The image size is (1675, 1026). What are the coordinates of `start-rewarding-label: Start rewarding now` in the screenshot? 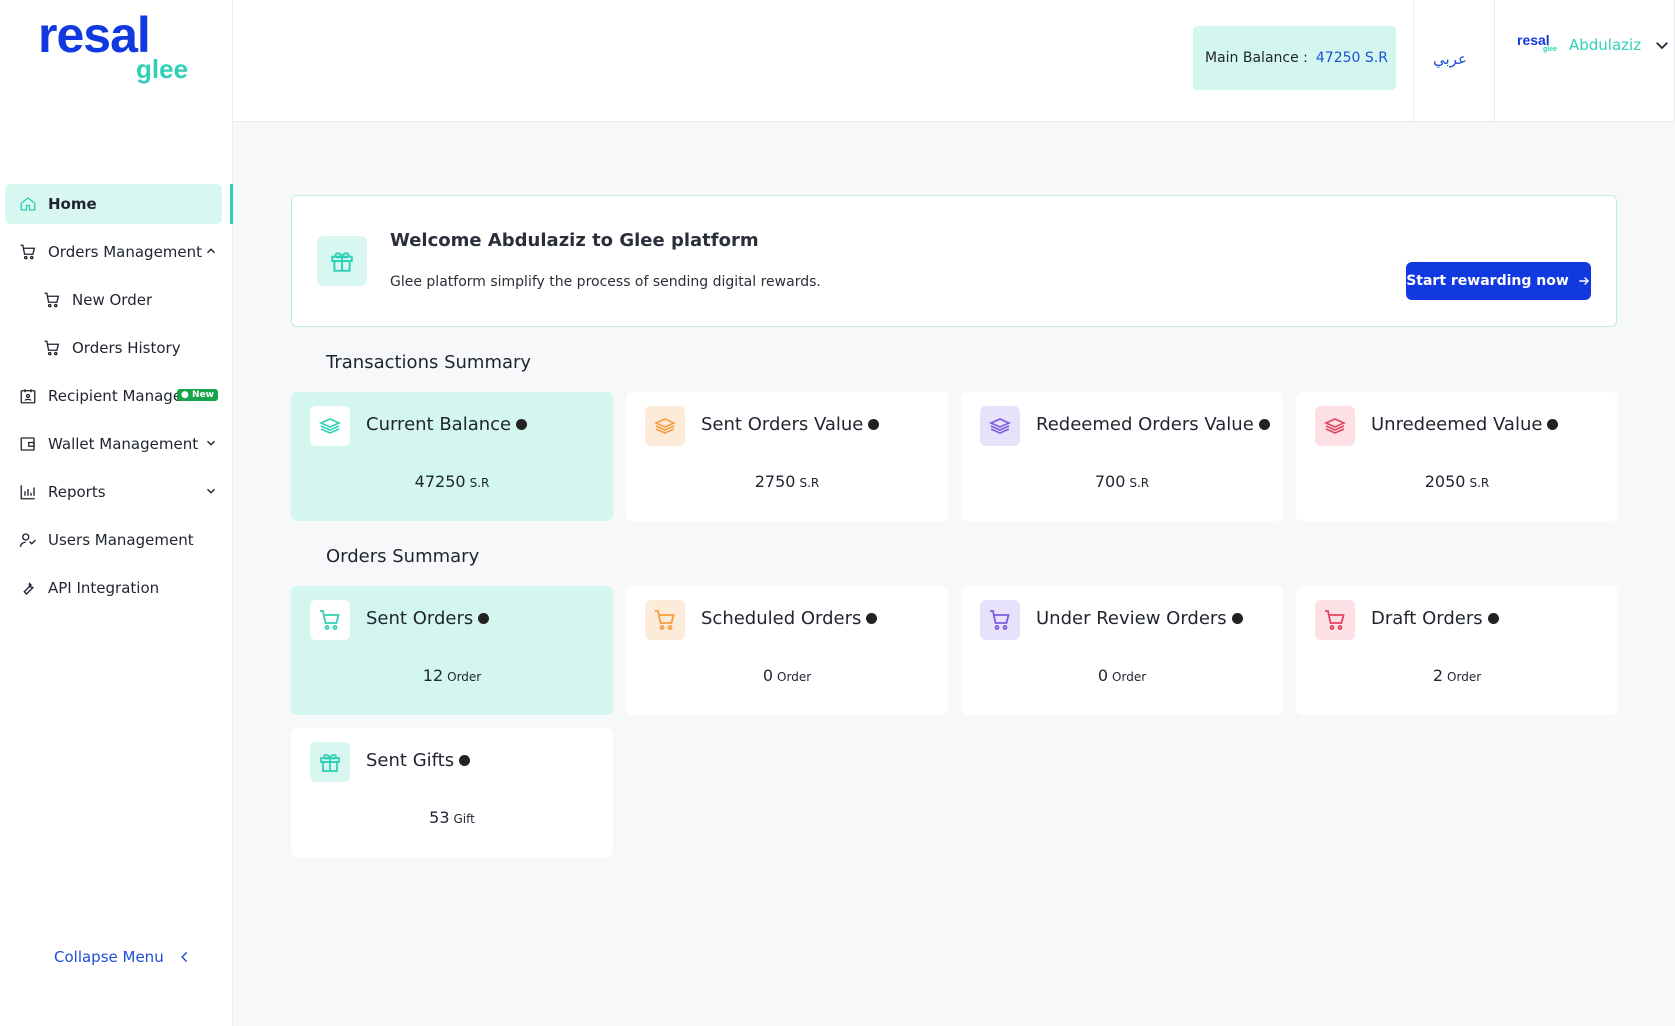 It's located at (1487, 281).